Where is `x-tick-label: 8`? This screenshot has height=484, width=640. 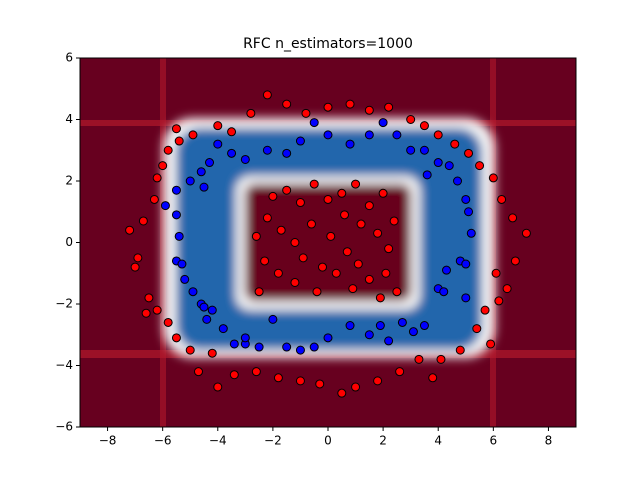
x-tick-label: 8 is located at coordinates (549, 441).